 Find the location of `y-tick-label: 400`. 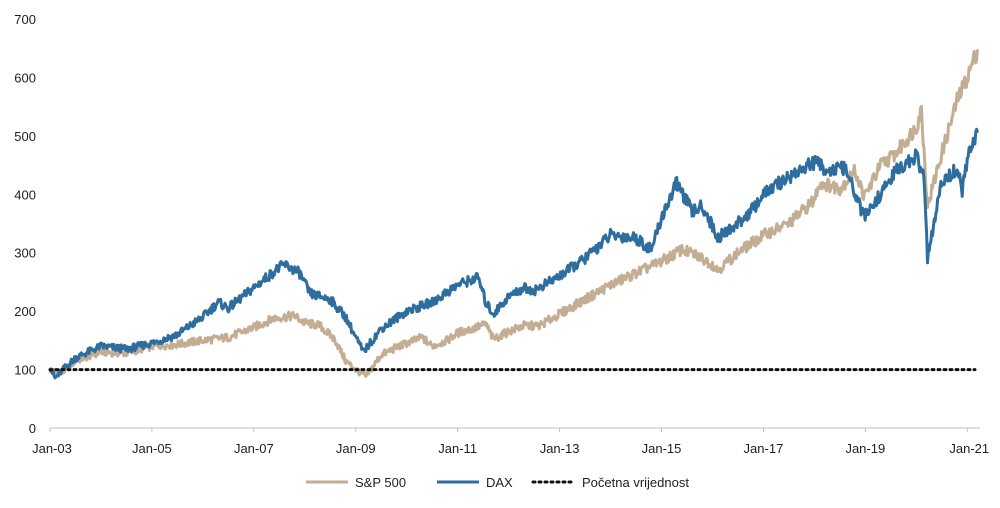

y-tick-label: 400 is located at coordinates (25, 194).